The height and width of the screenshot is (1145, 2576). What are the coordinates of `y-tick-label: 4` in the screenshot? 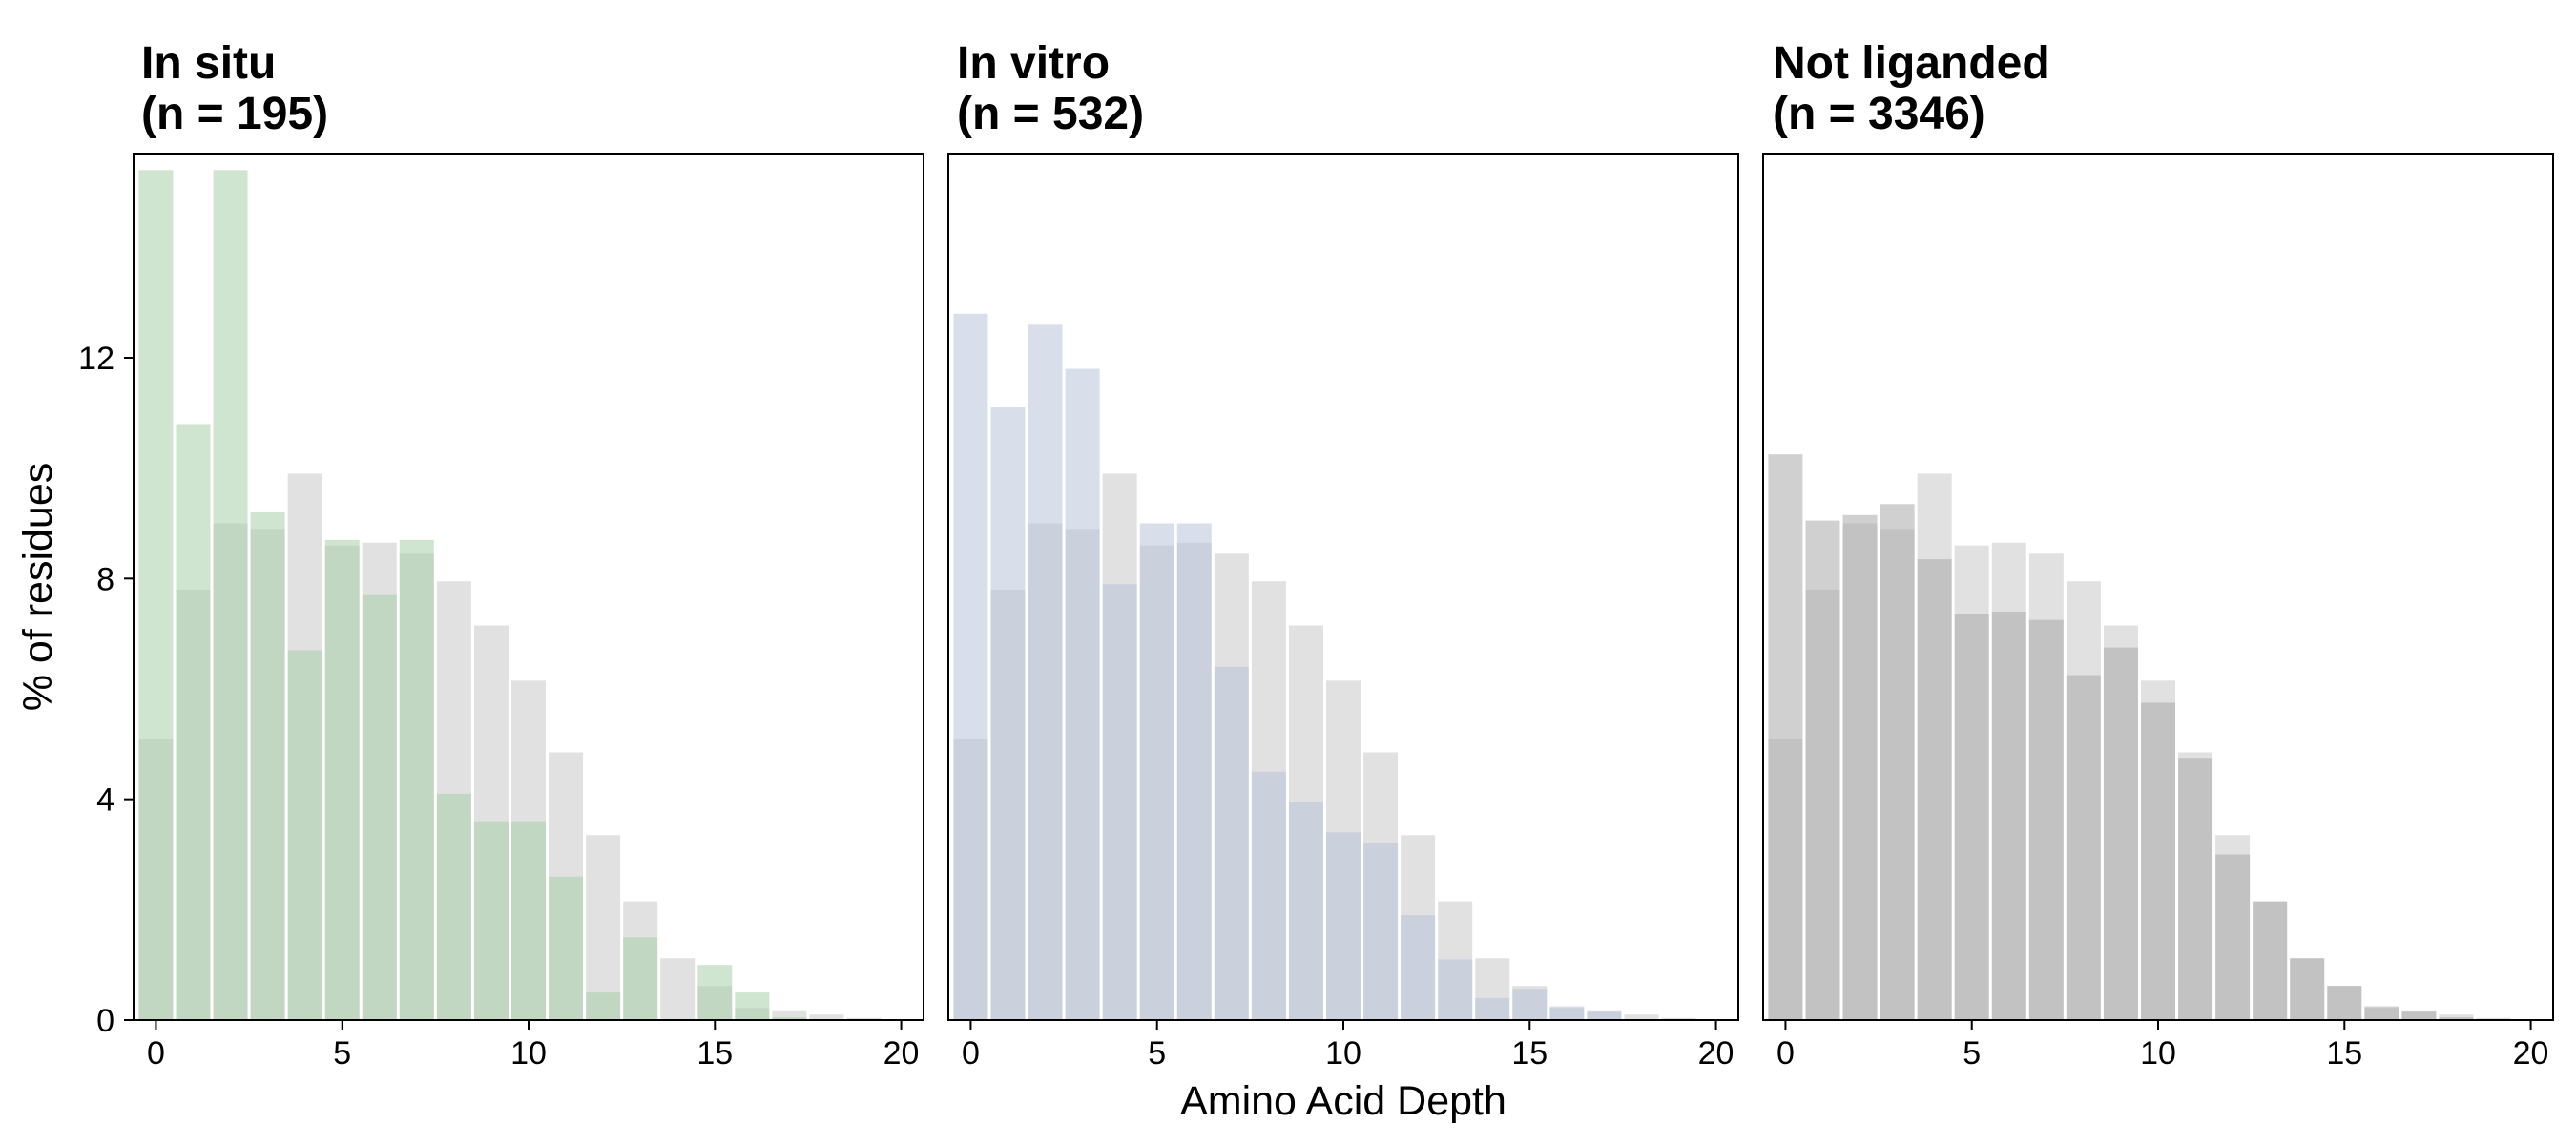 It's located at (105, 801).